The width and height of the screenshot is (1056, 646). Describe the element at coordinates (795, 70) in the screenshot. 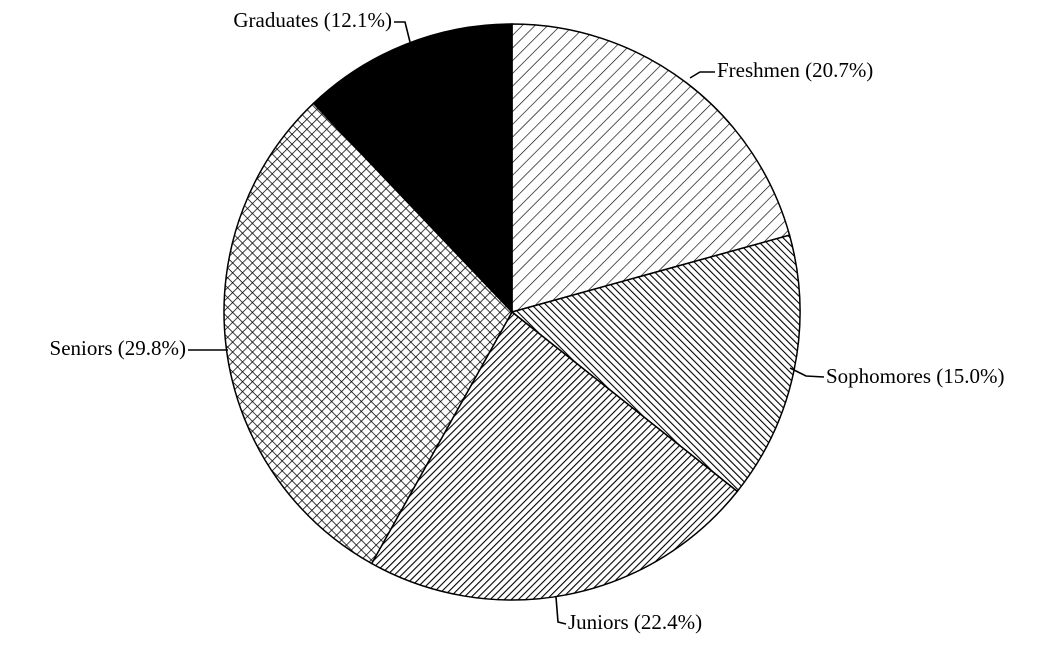

I see `slice-label: Freshmen (20.7%)` at that location.